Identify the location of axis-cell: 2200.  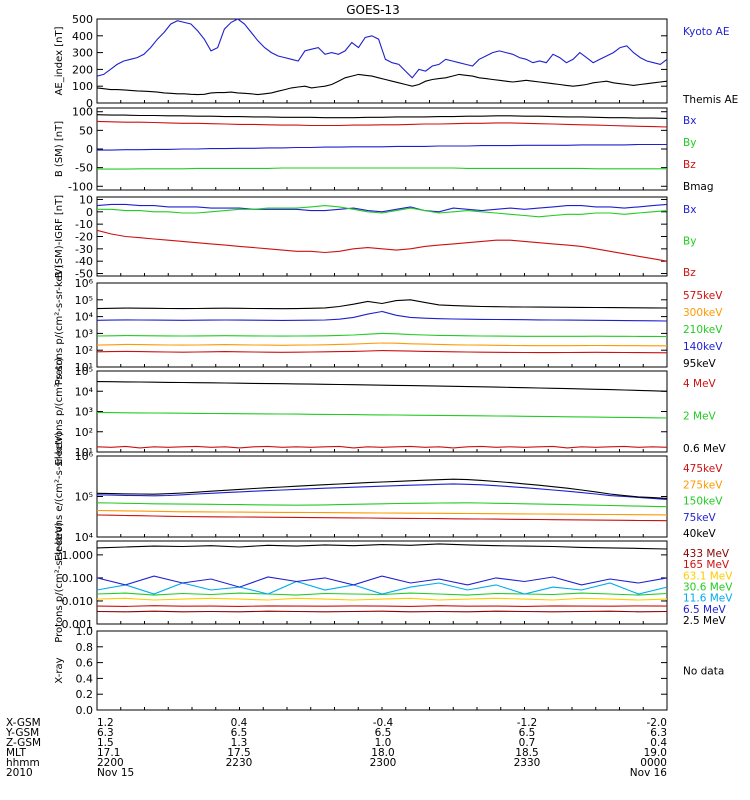
(110, 763).